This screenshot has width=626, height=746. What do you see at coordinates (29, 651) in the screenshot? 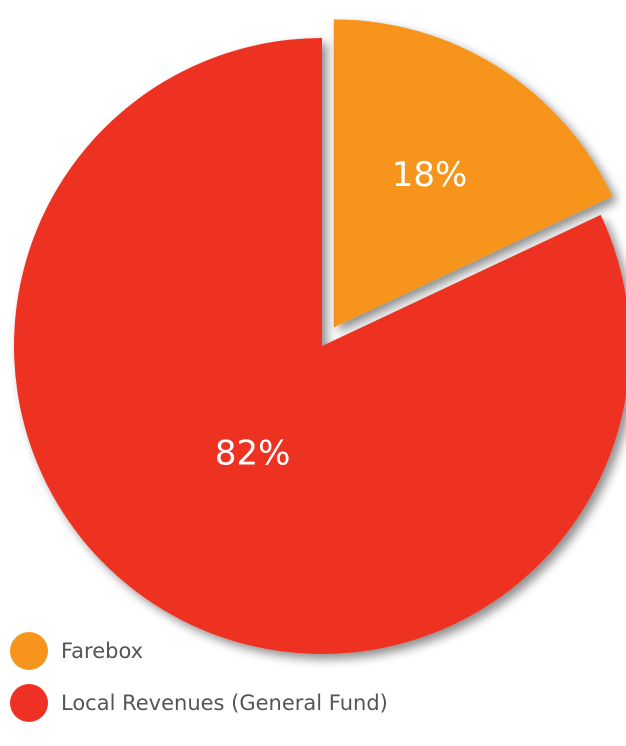
I see `legend-swatch-farebox` at bounding box center [29, 651].